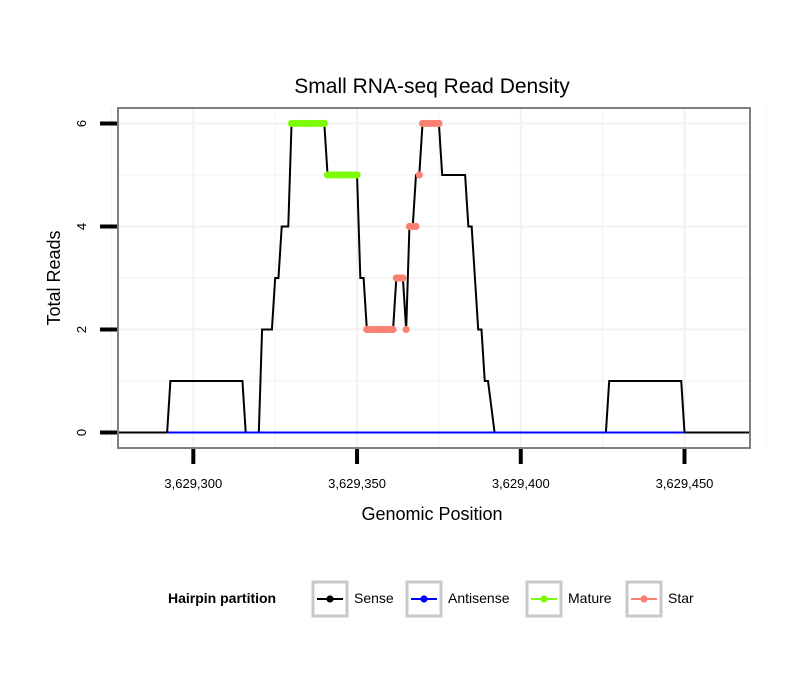  What do you see at coordinates (685, 483) in the screenshot?
I see `x-tick-label: 3,629,450` at bounding box center [685, 483].